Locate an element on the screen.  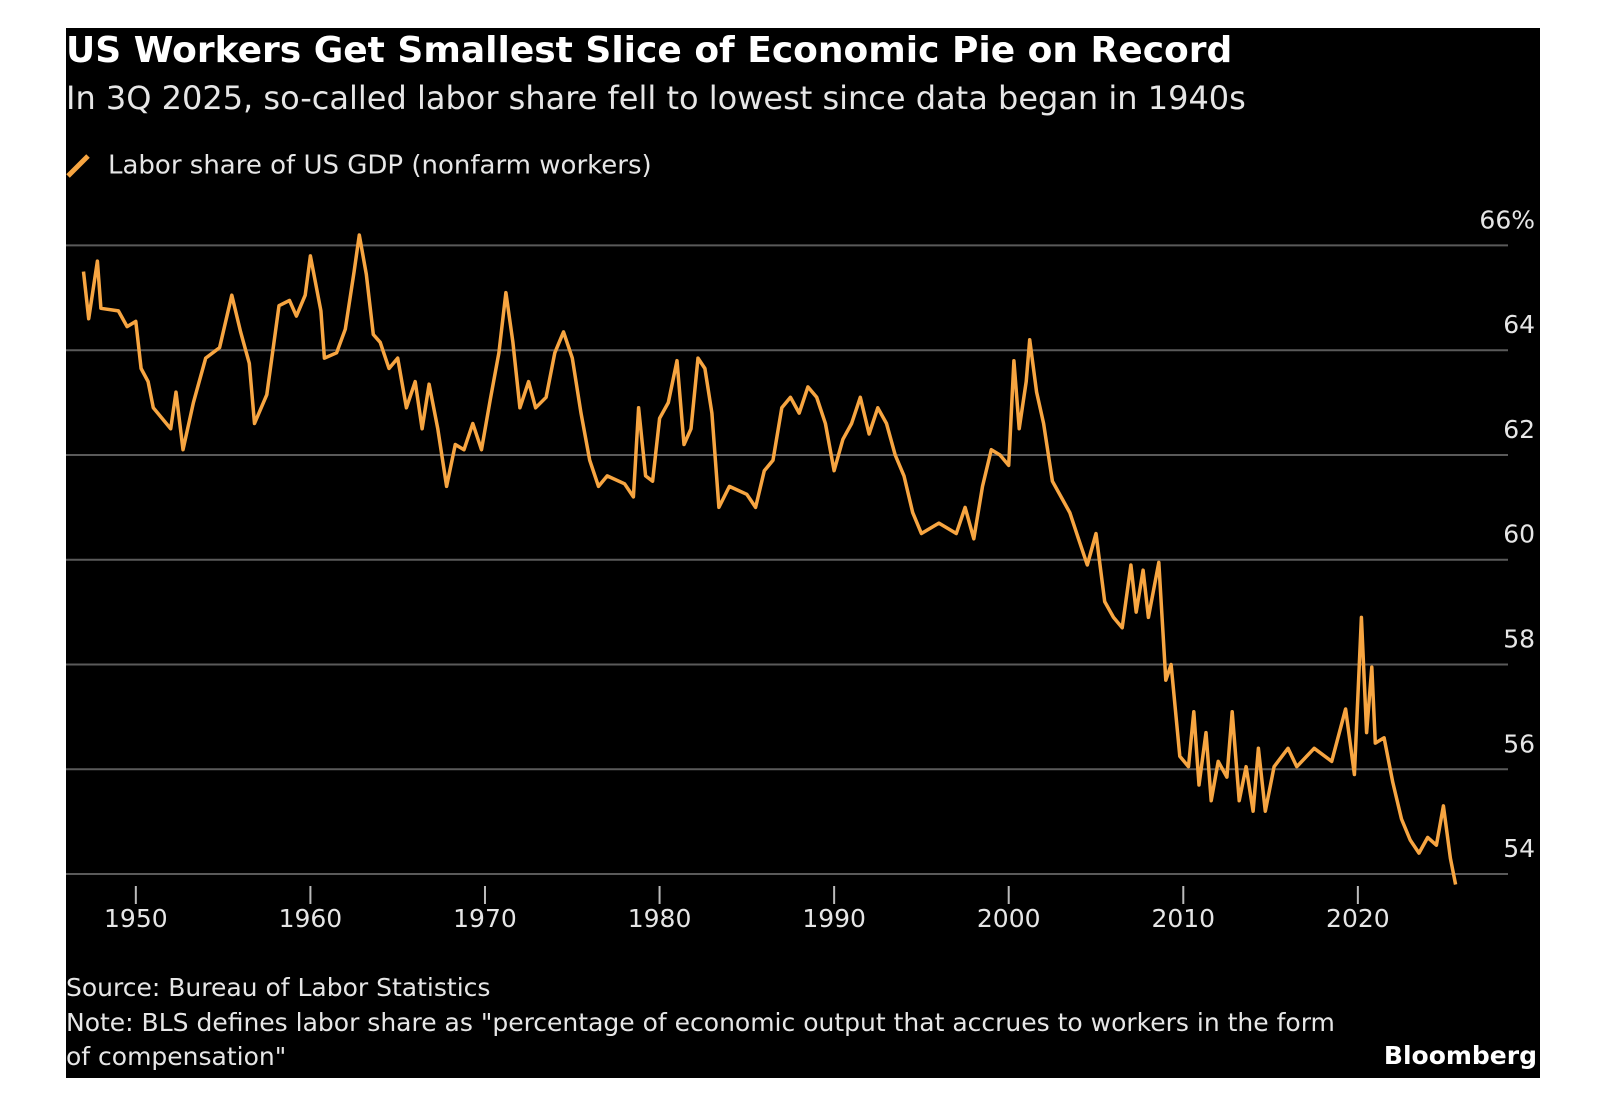
x-tick-label: 1970 is located at coordinates (485, 918).